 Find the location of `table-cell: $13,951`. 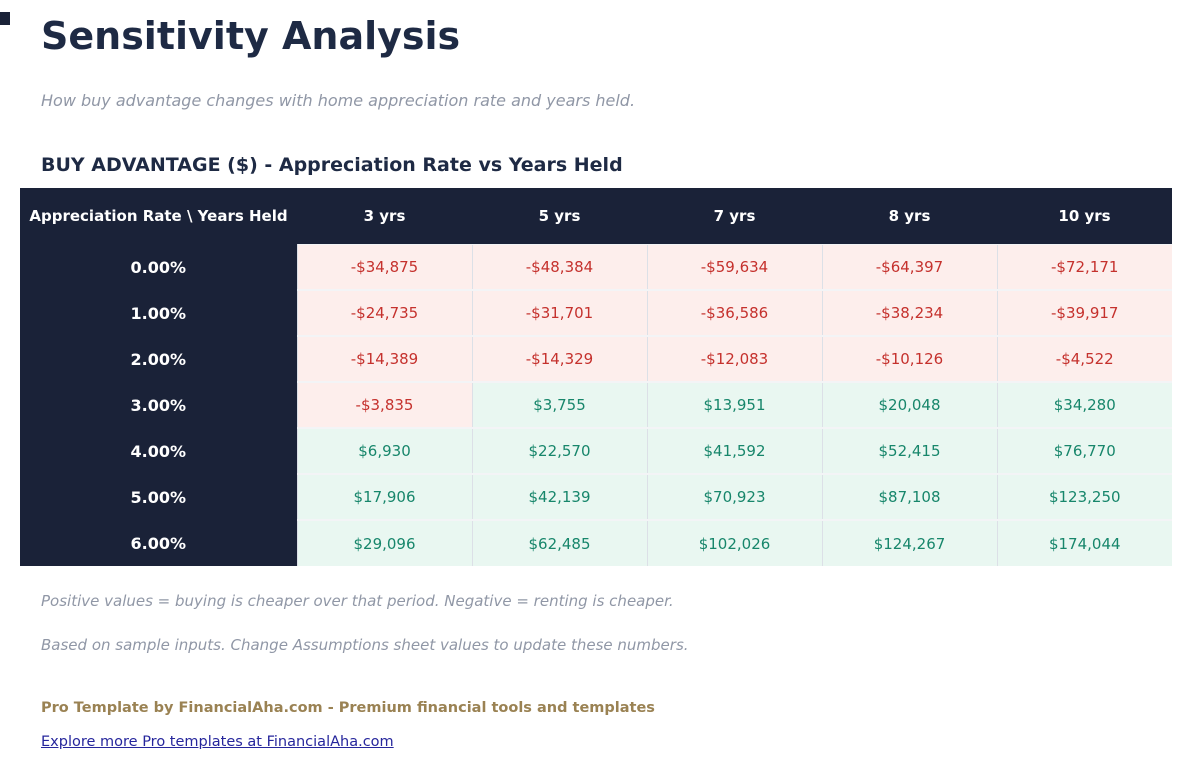

table-cell: $13,951 is located at coordinates (734, 405).